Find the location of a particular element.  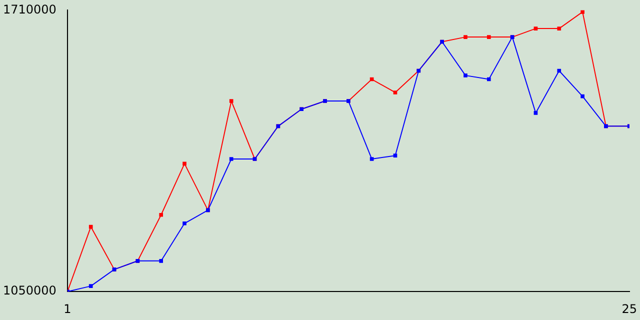

y-tick-label: 1710000 is located at coordinates (29, 9).